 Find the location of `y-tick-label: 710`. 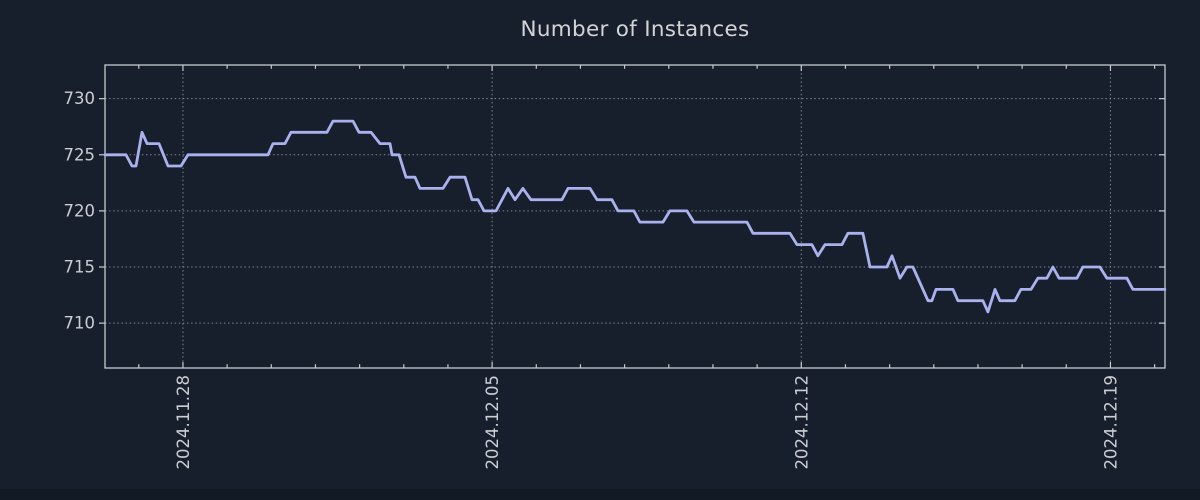

y-tick-label: 710 is located at coordinates (80, 323).